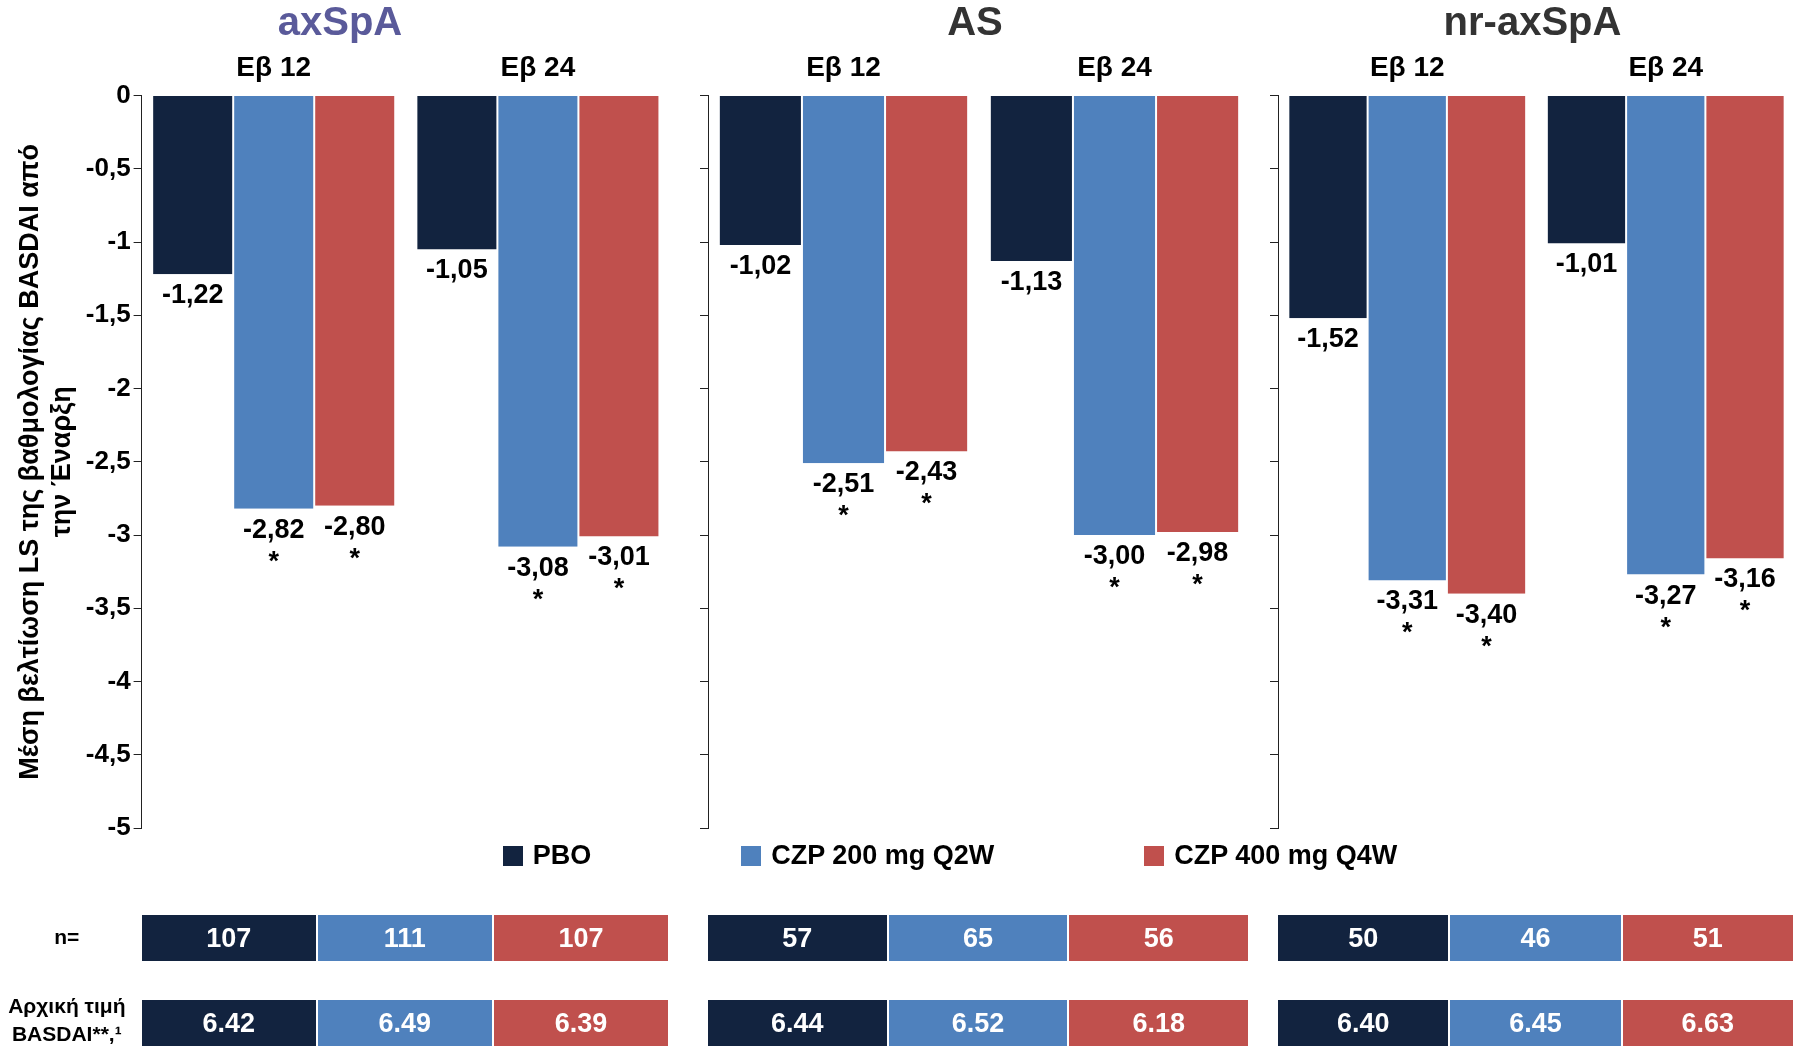  Describe the element at coordinates (1114, 570) in the screenshot. I see `data-label: -3,00 *` at that location.